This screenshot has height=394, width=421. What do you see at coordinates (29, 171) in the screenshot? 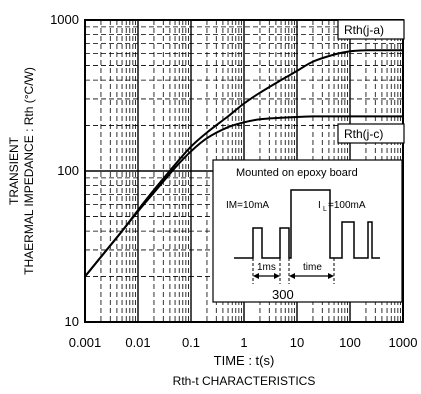
I see `y-axis-title-line2: THAERMAL IMPEDANCE : Rth (°C/W)` at bounding box center [29, 171].